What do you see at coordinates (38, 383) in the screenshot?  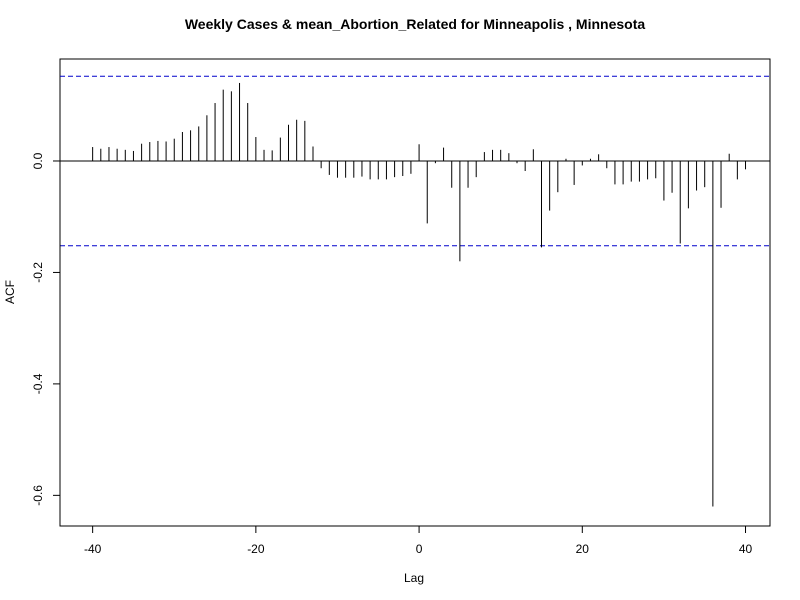 I see `y-tick-label: -0.4` at bounding box center [38, 383].